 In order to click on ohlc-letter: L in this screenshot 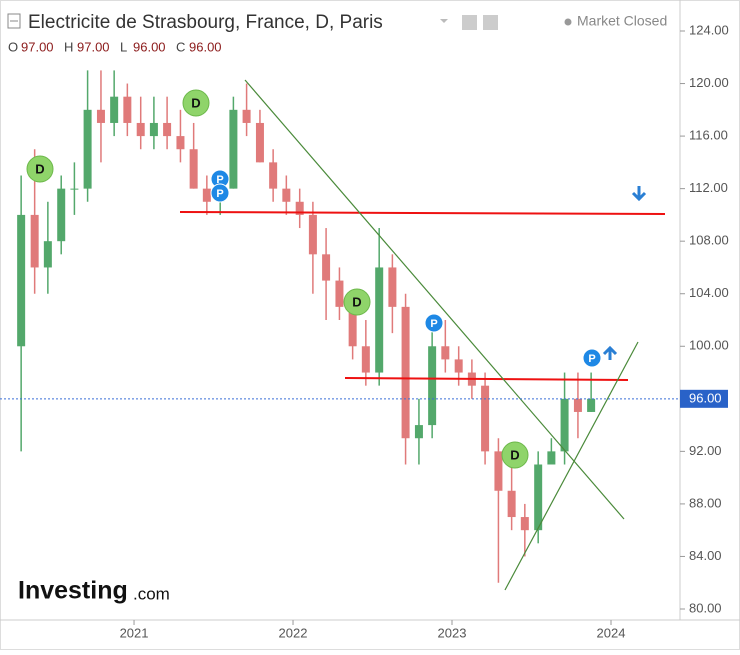, I will do `click(123, 46)`.